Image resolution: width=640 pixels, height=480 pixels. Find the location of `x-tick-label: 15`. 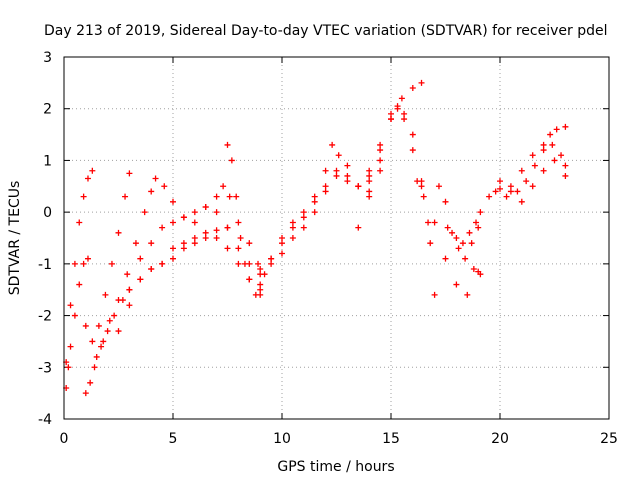

x-tick-label: 15 is located at coordinates (391, 439).